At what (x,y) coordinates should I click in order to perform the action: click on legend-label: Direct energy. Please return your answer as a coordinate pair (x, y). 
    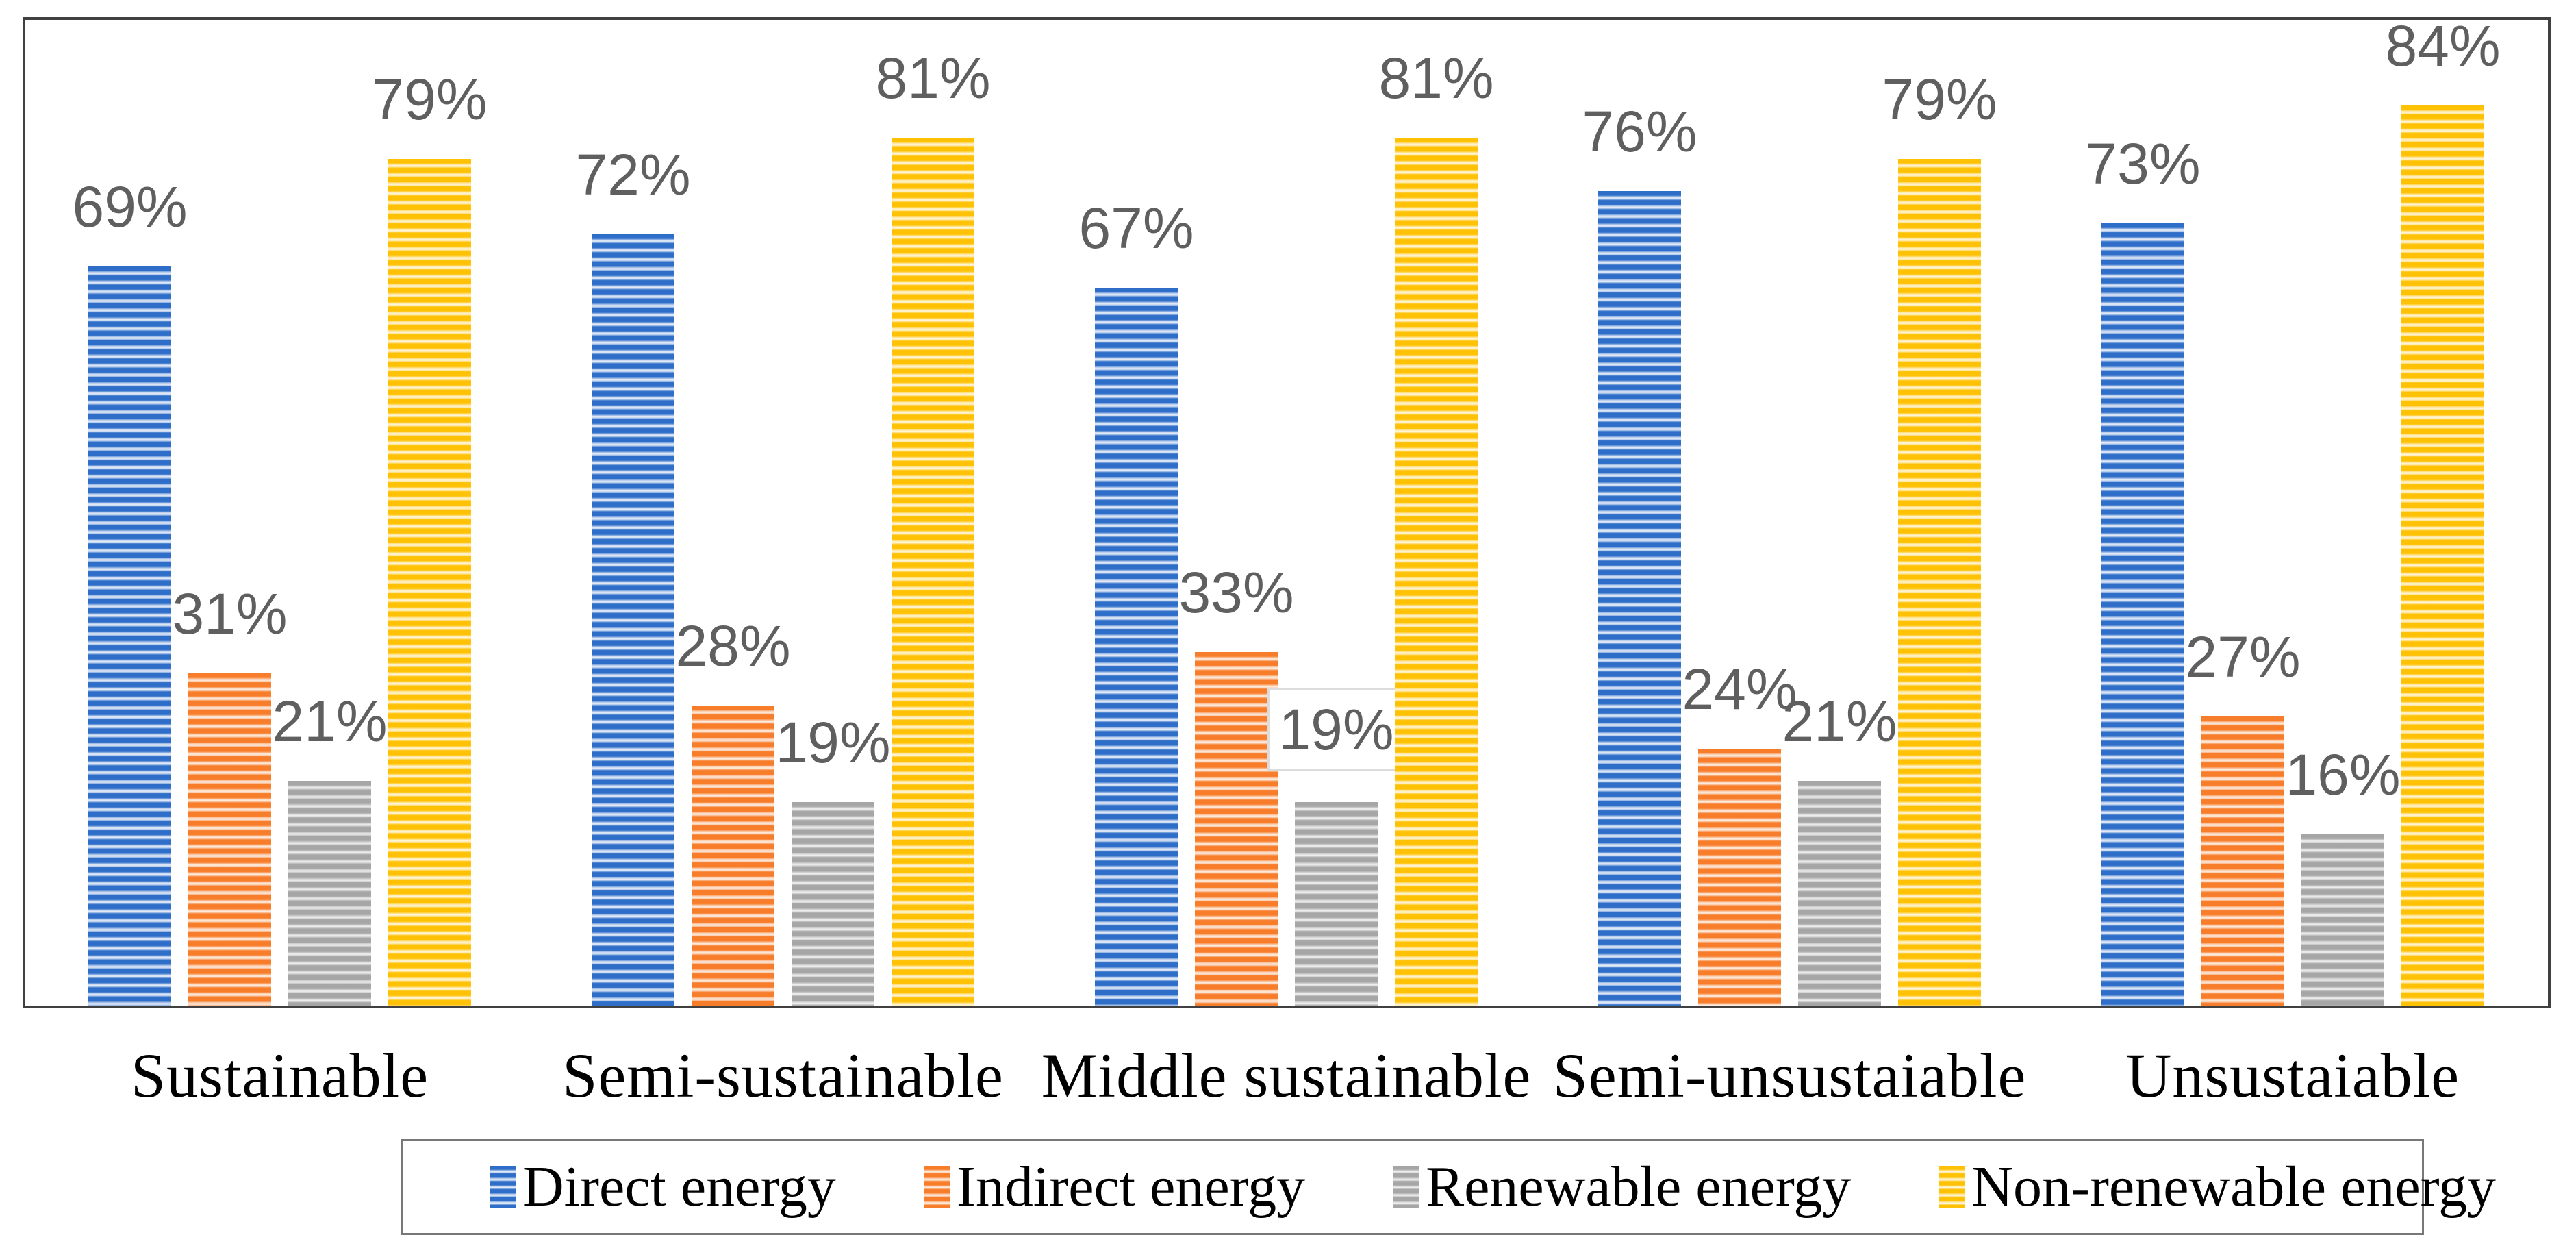
    Looking at the image, I should click on (679, 1187).